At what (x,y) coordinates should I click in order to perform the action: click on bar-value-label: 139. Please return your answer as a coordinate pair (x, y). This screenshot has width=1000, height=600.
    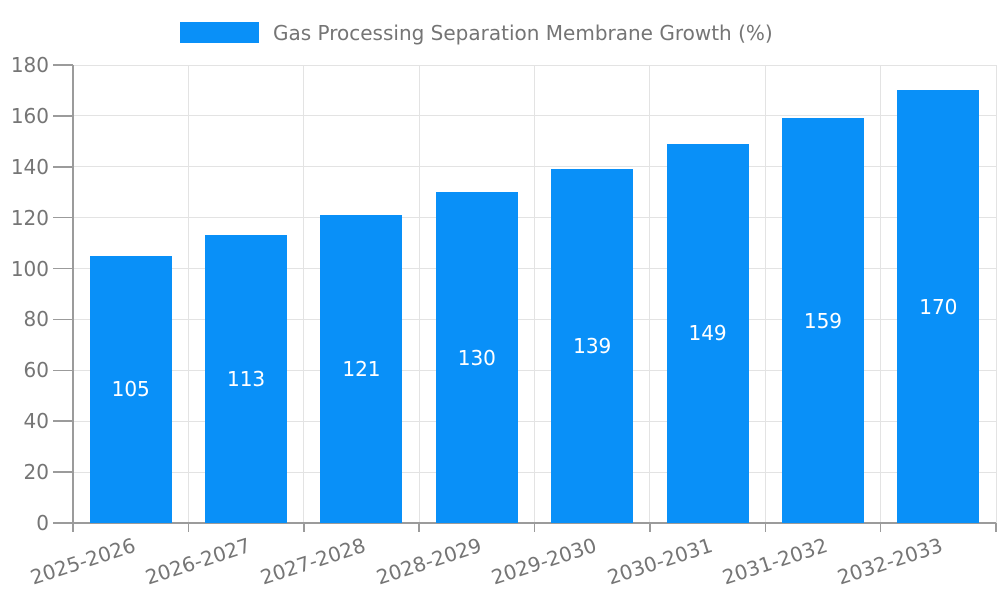
    Looking at the image, I should click on (592, 346).